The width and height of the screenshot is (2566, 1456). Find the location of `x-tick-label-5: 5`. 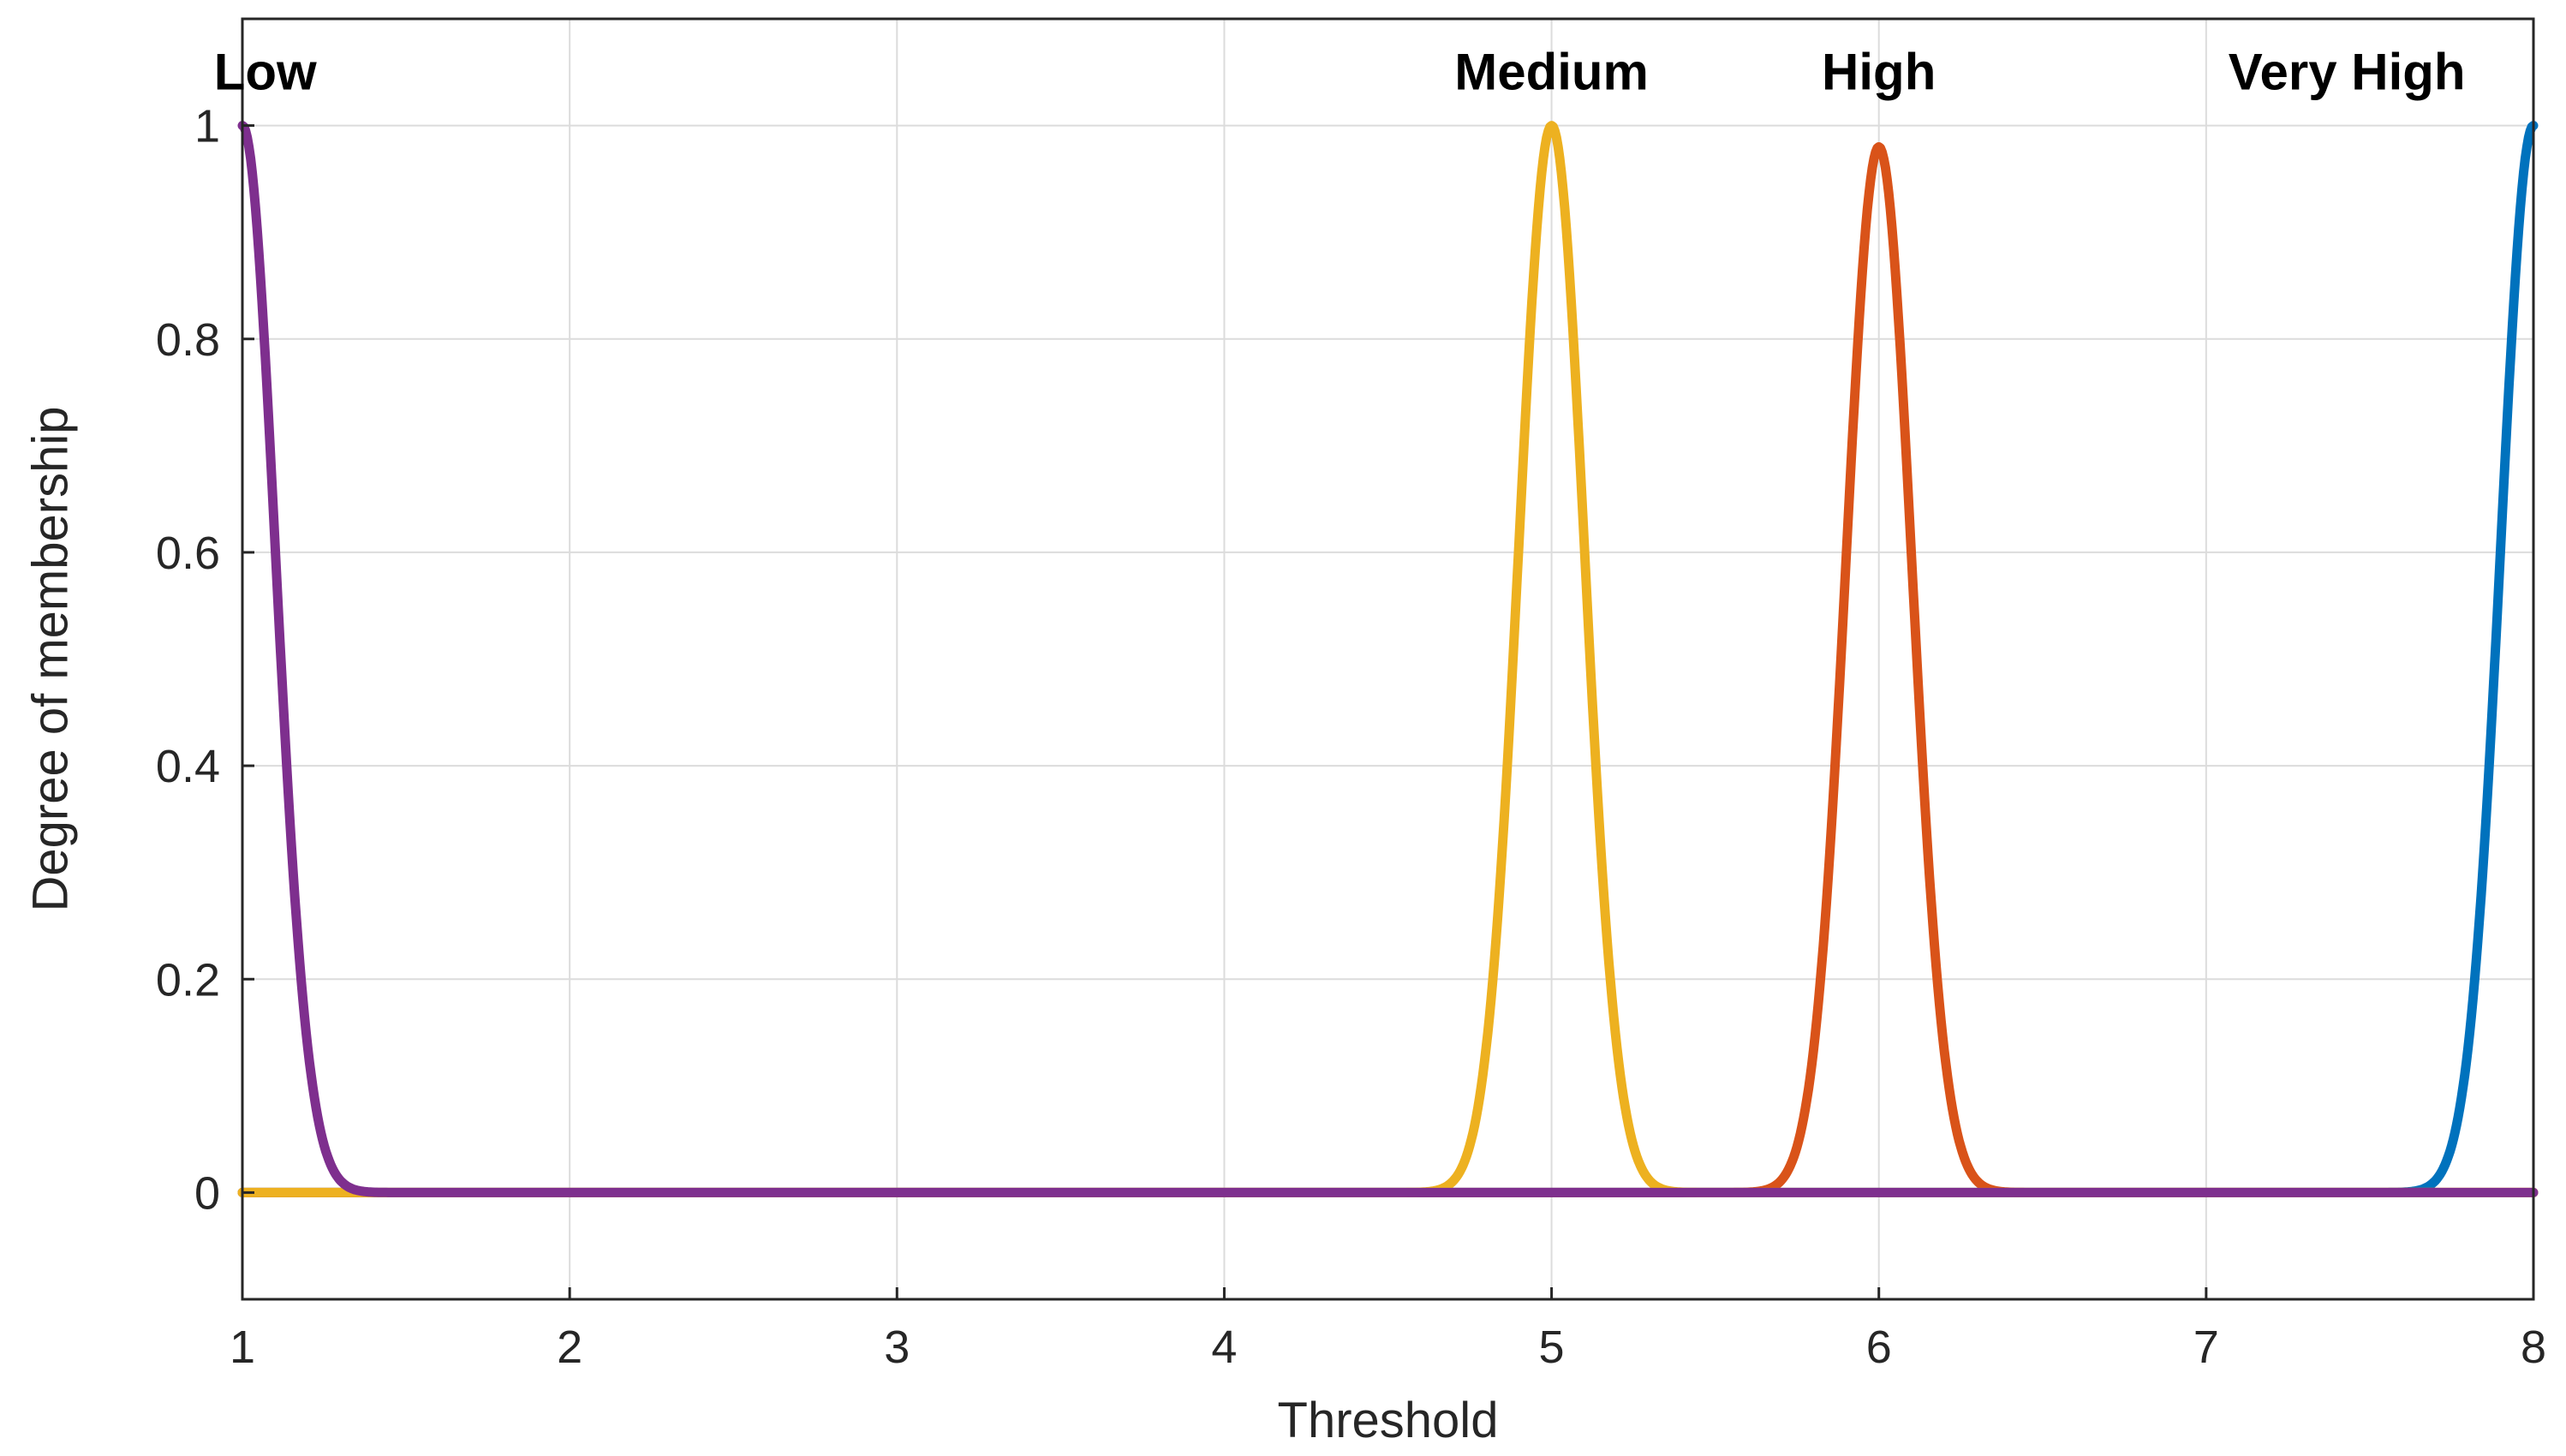

x-tick-label-5: 5 is located at coordinates (1552, 1347).